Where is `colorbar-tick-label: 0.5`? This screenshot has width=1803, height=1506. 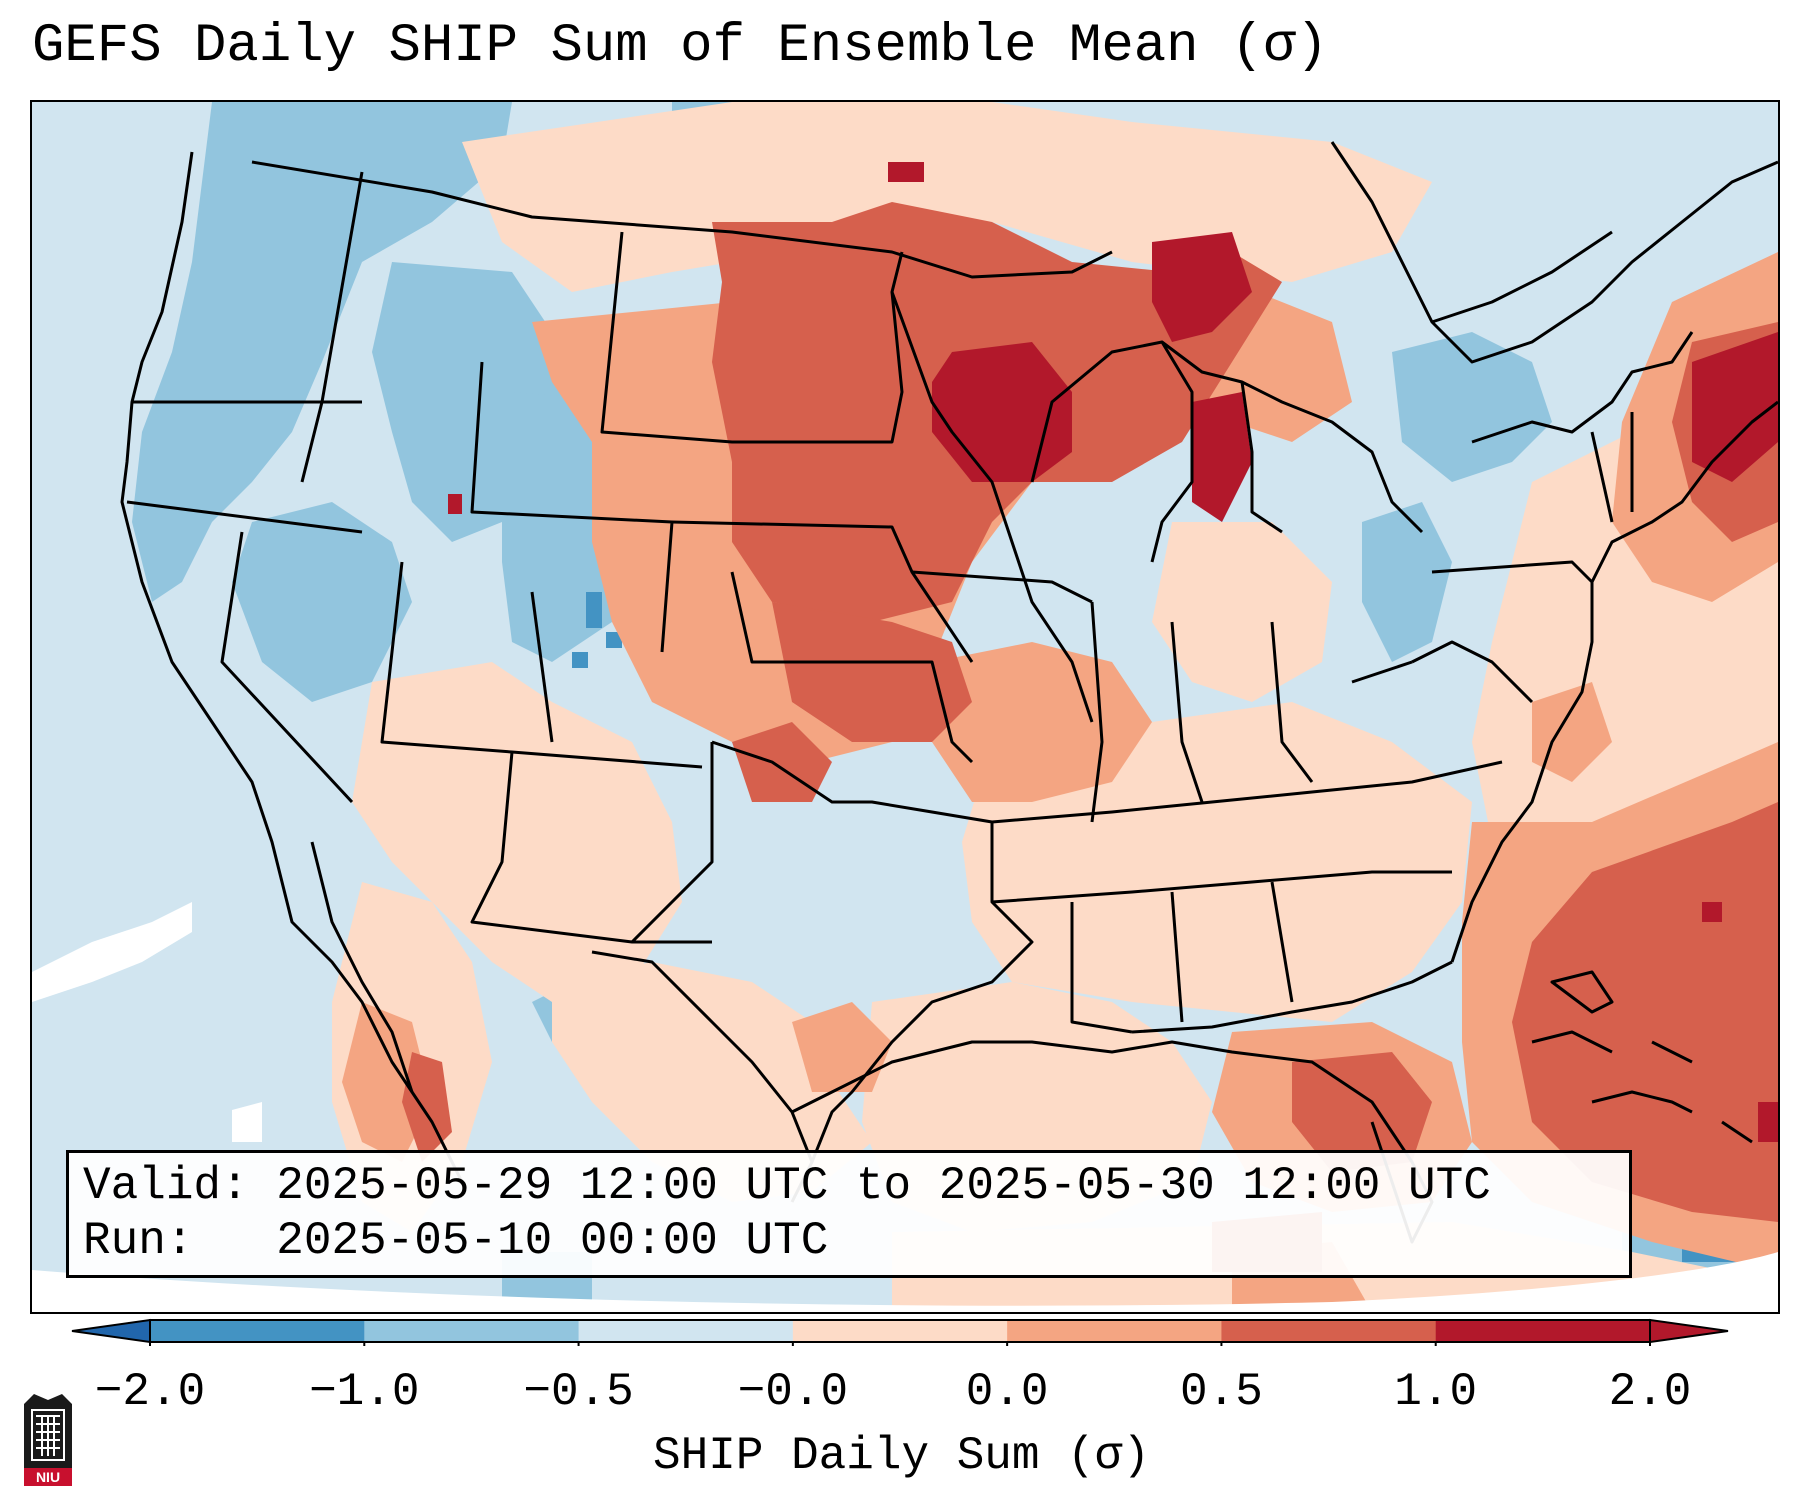
colorbar-tick-label: 0.5 is located at coordinates (1221, 1392).